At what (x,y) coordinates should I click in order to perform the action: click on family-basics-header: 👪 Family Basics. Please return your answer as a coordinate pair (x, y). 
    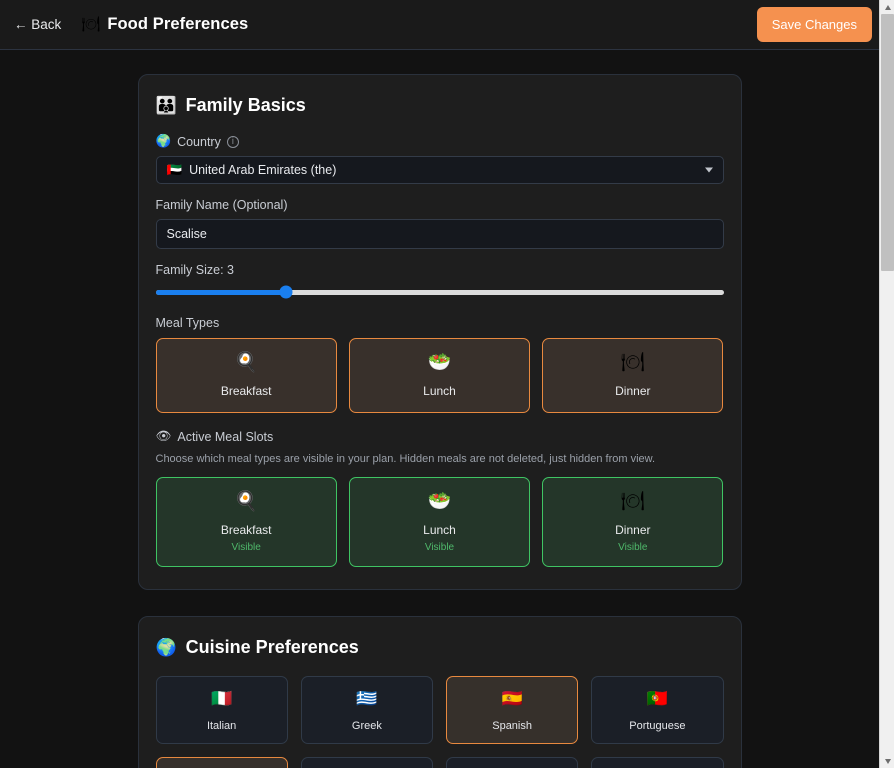
    Looking at the image, I should click on (440, 105).